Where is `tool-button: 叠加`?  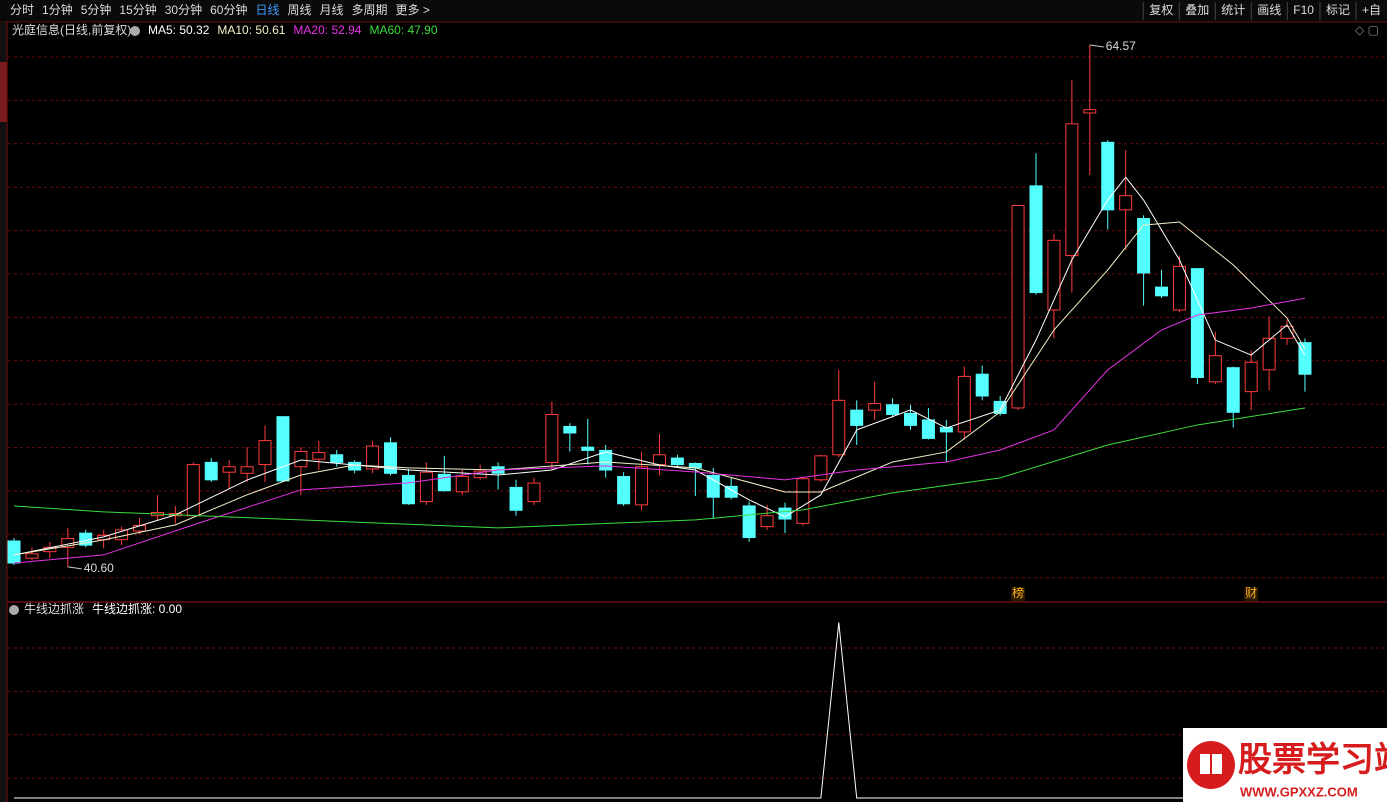 tool-button: 叠加 is located at coordinates (1197, 10).